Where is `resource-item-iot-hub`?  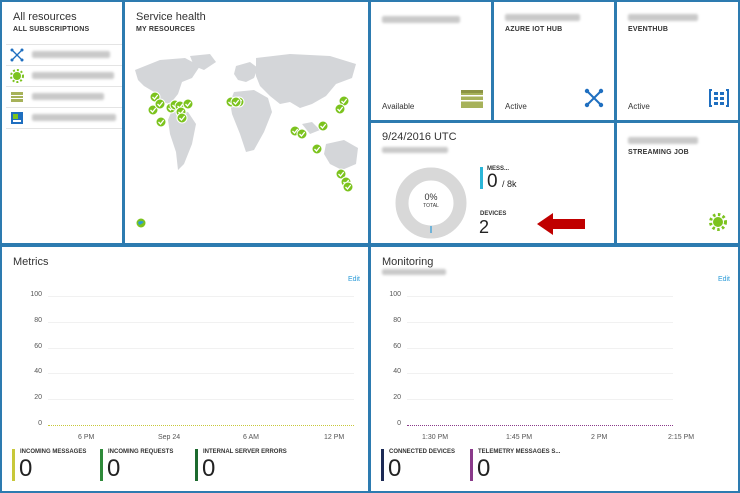
resource-item-iot-hub is located at coordinates (65, 55).